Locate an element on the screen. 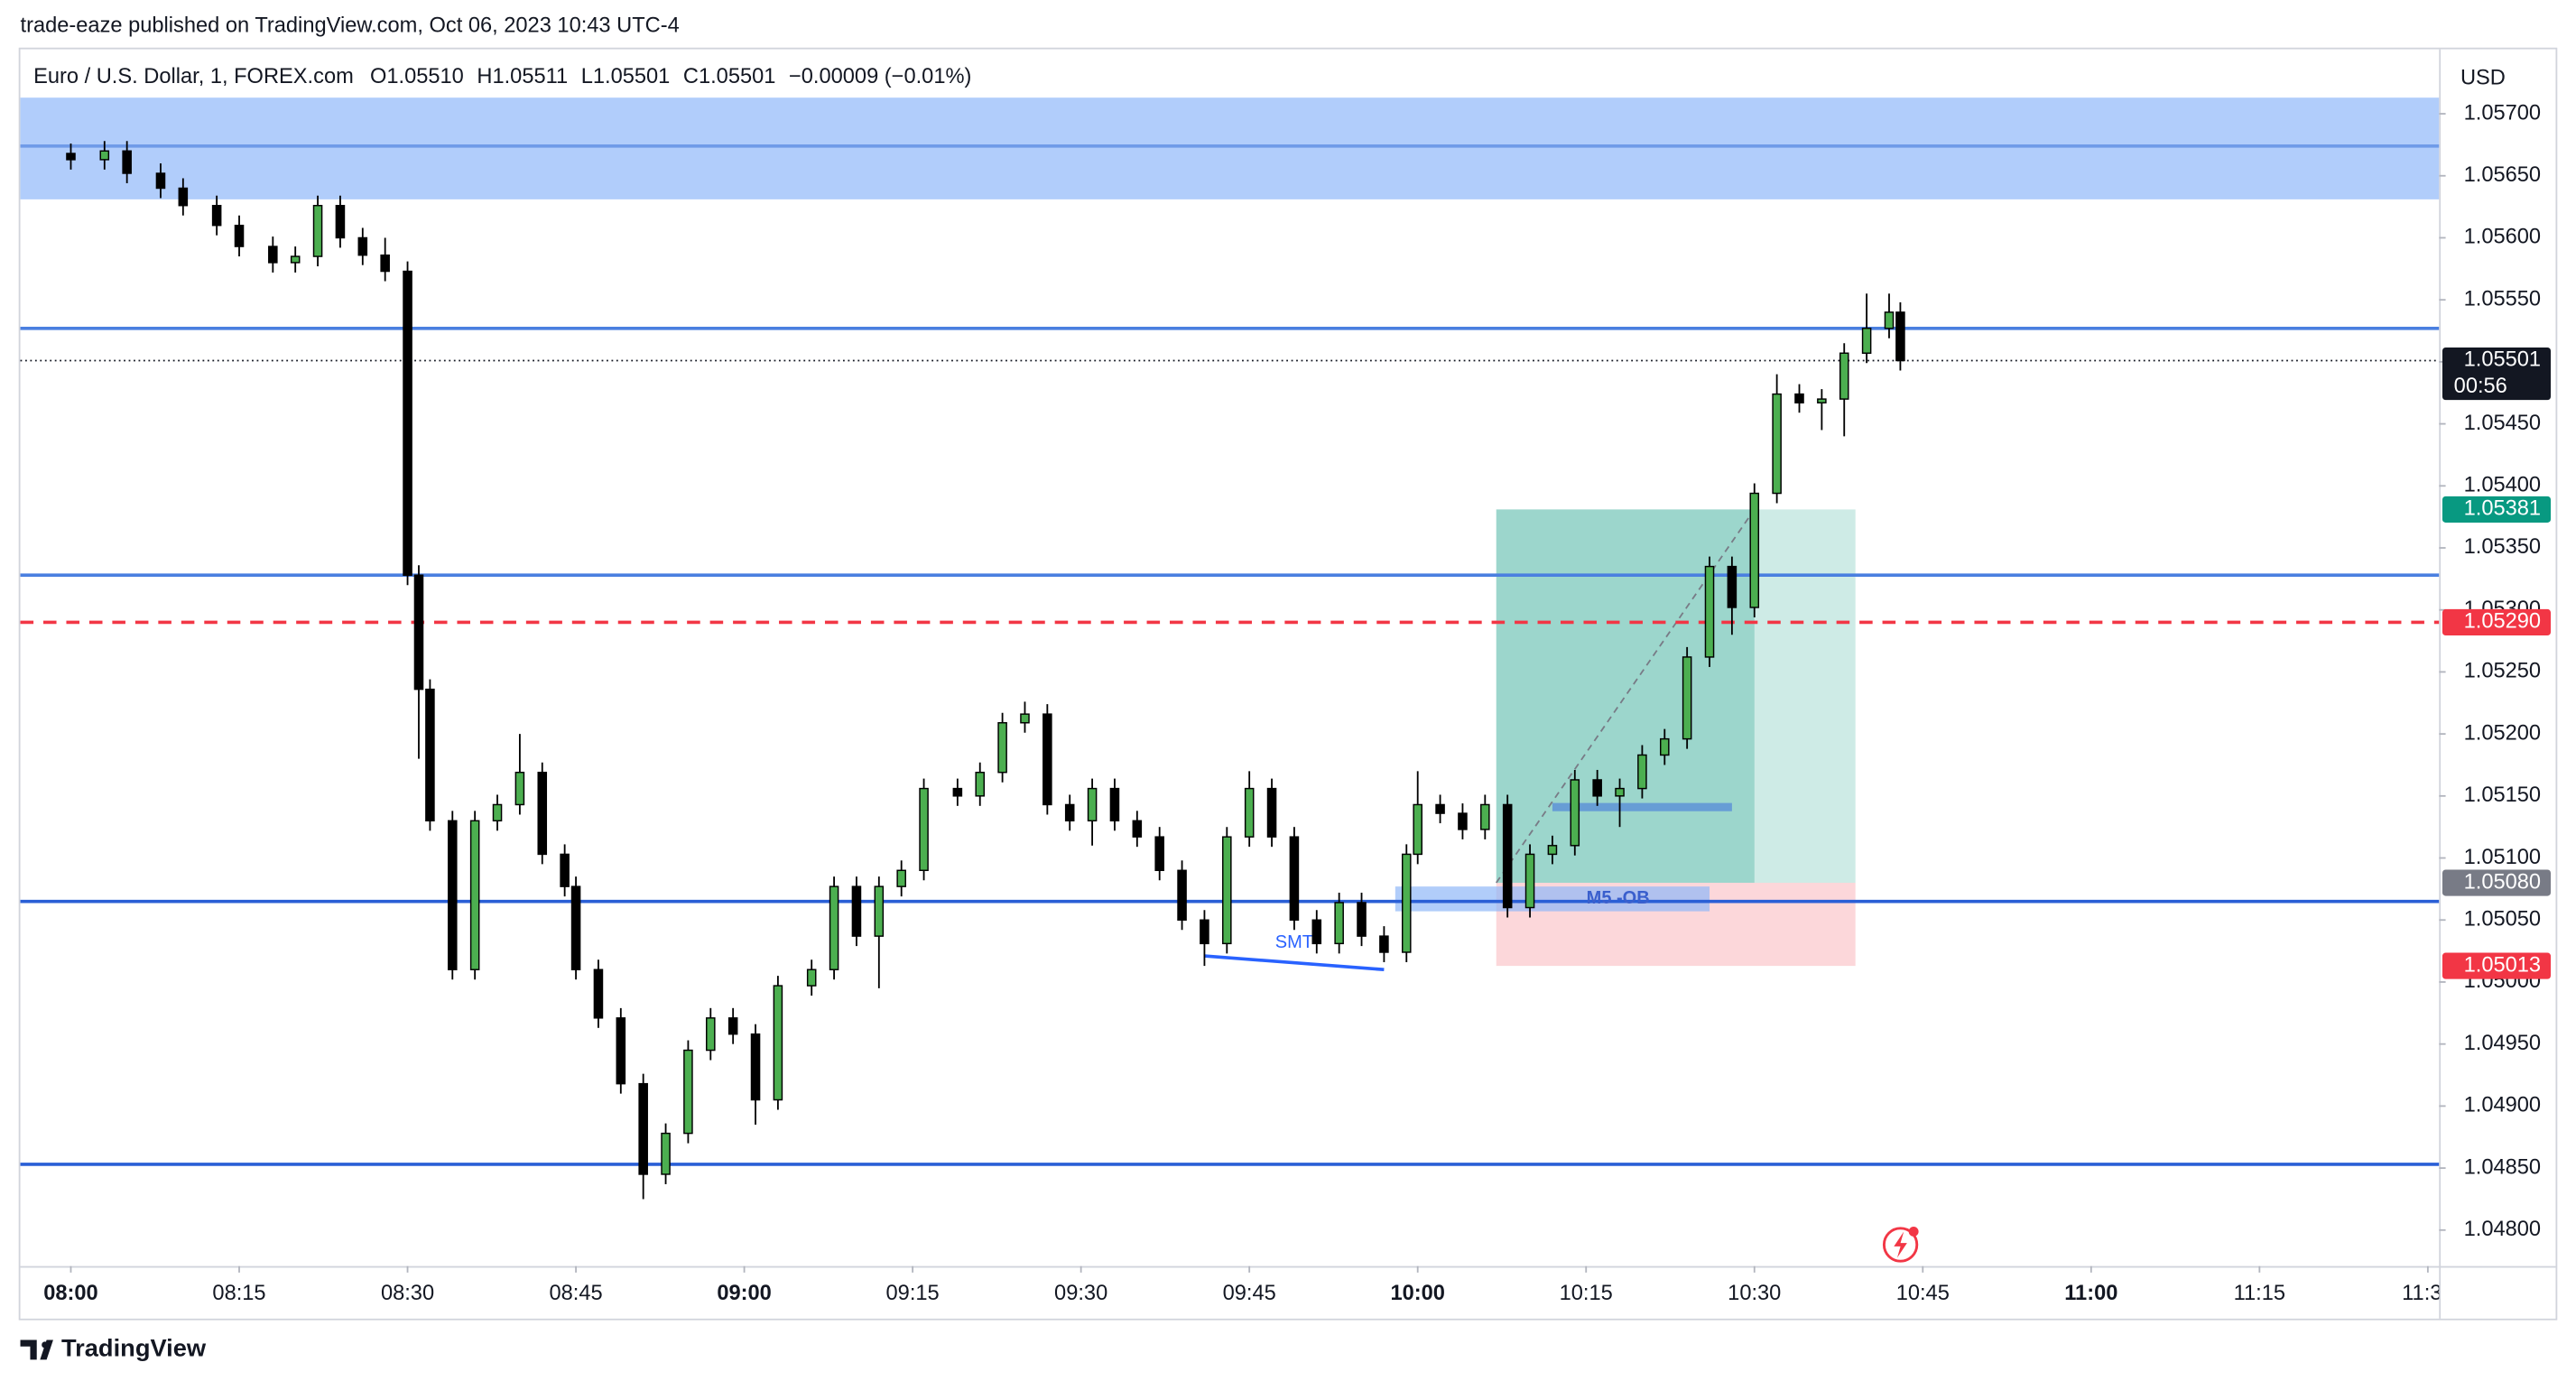 The width and height of the screenshot is (2576, 1381). x-tick-label: 10:45 is located at coordinates (1923, 1293).